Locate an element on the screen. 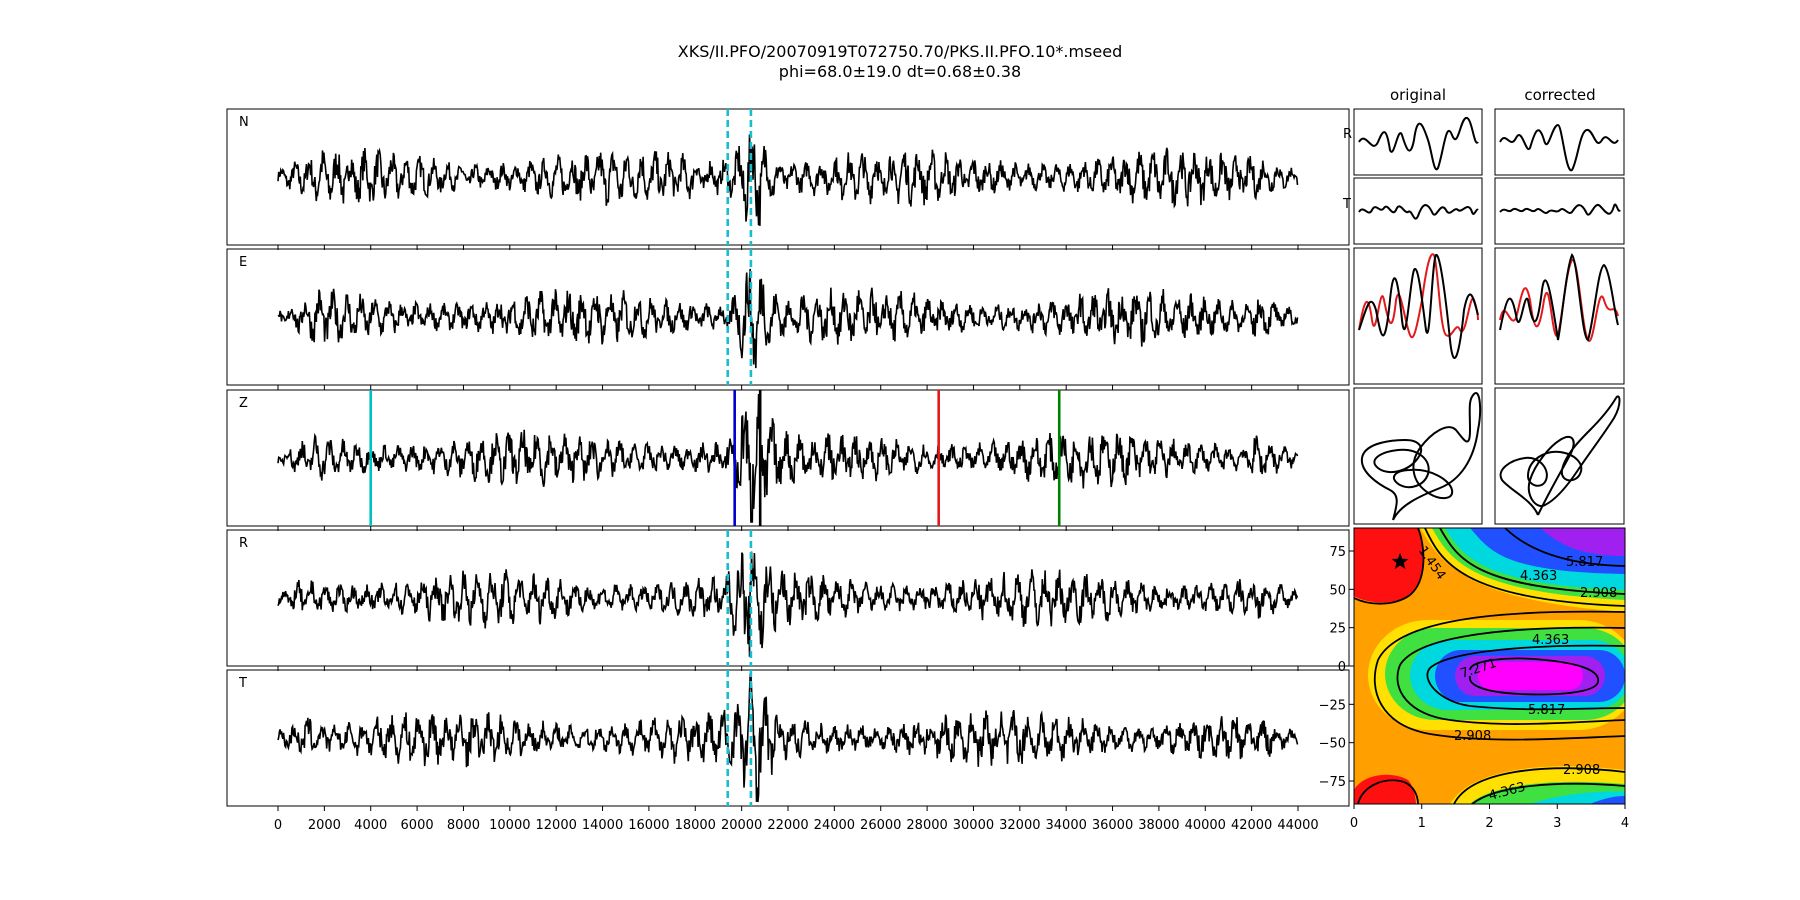 The height and width of the screenshot is (900, 1800). contour-2908-top is located at coordinates (1524, 567).